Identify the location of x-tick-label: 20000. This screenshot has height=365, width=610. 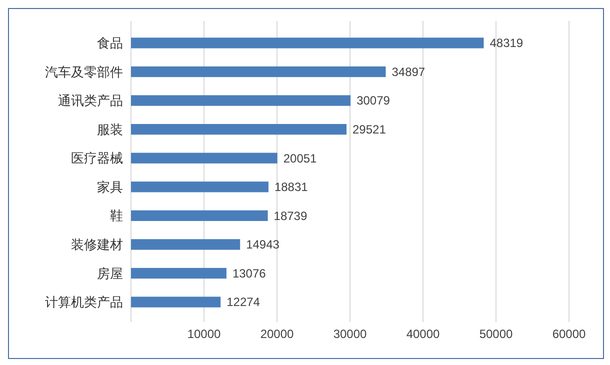
(277, 334).